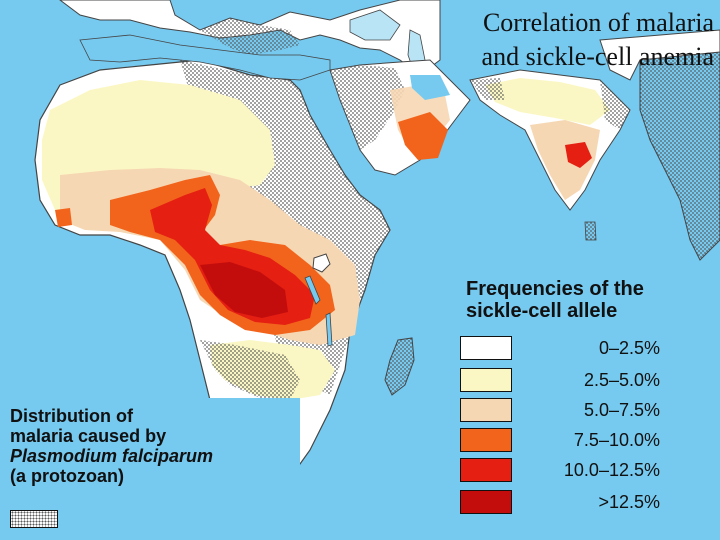  Describe the element at coordinates (590, 231) in the screenshot. I see `sri-lanka` at that location.